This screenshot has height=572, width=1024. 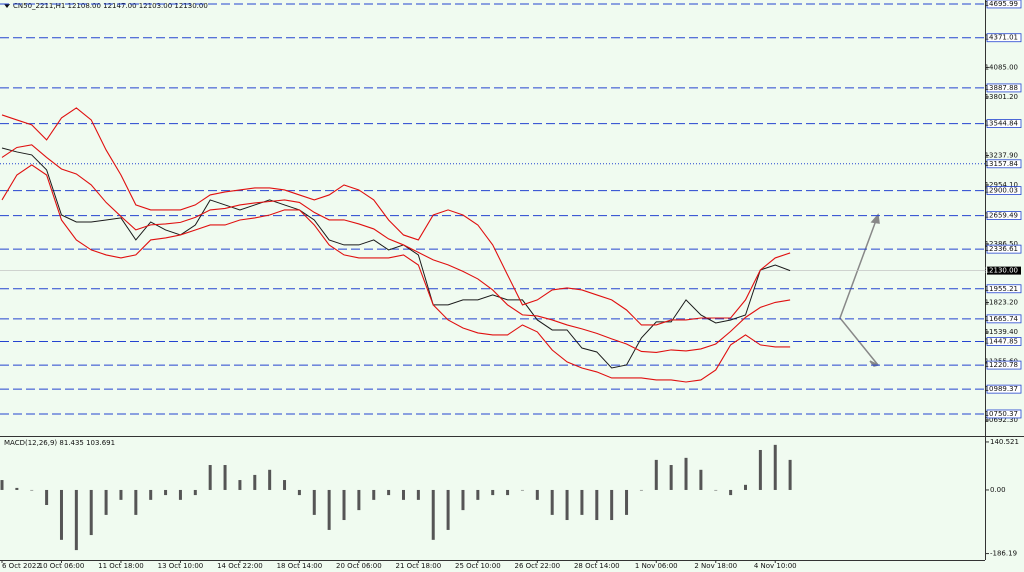 I want to click on x-tick-label: 1 Nov 06:00, so click(x=656, y=566).